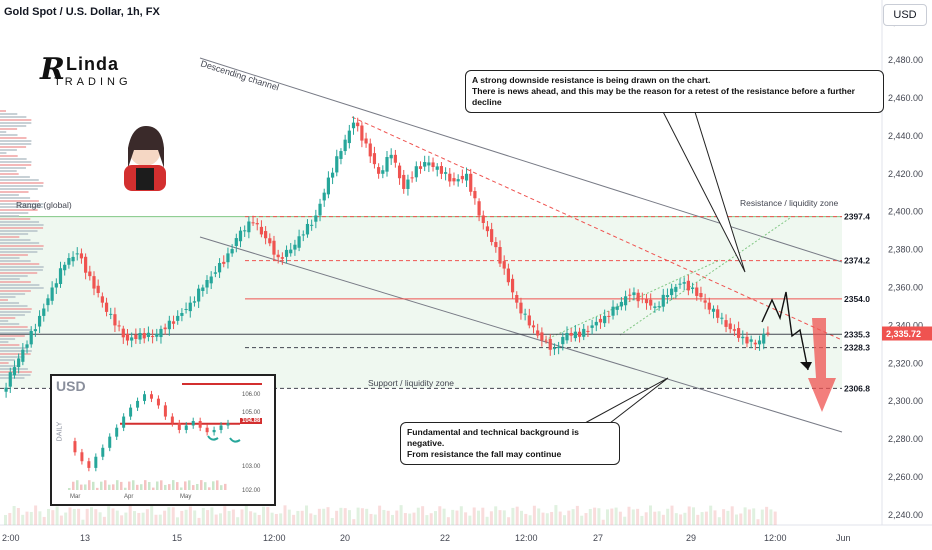 This screenshot has height=550, width=932. I want to click on channel-label: Descending channel, so click(239, 75).